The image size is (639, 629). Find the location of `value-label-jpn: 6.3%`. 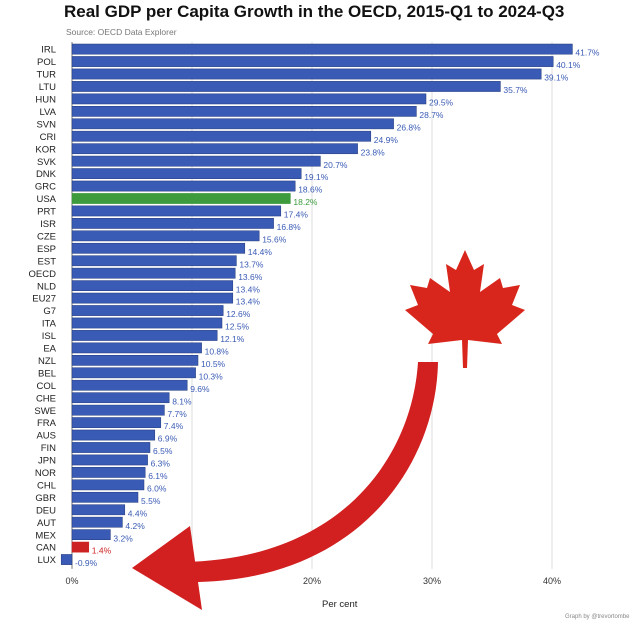

value-label-jpn: 6.3% is located at coordinates (161, 464).